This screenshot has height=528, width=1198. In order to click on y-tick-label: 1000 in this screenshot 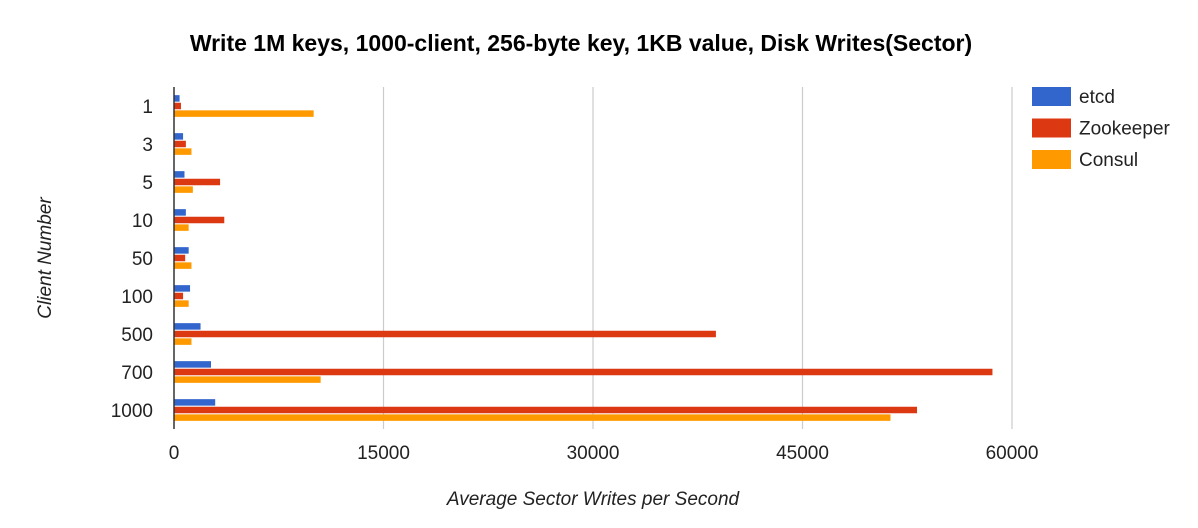, I will do `click(132, 411)`.